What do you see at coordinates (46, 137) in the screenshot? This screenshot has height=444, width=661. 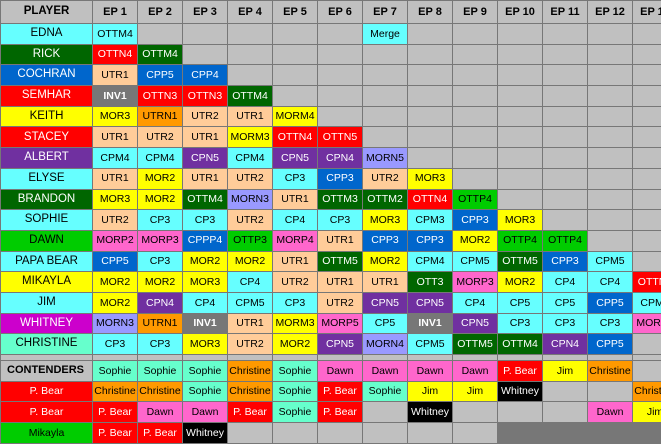 I see `player-name: STACEY` at bounding box center [46, 137].